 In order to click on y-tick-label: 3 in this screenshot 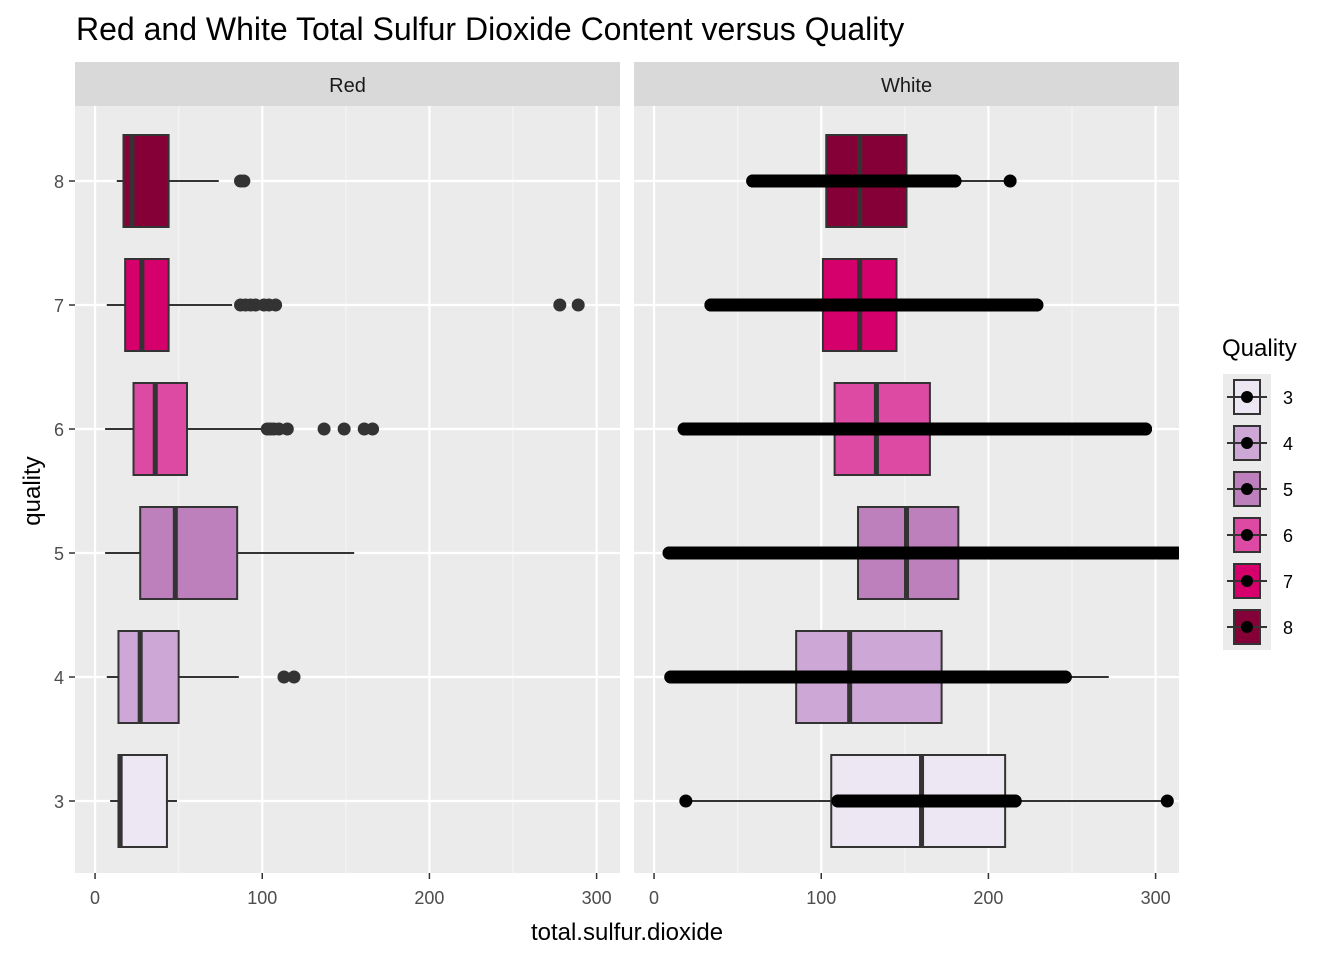, I will do `click(59, 802)`.